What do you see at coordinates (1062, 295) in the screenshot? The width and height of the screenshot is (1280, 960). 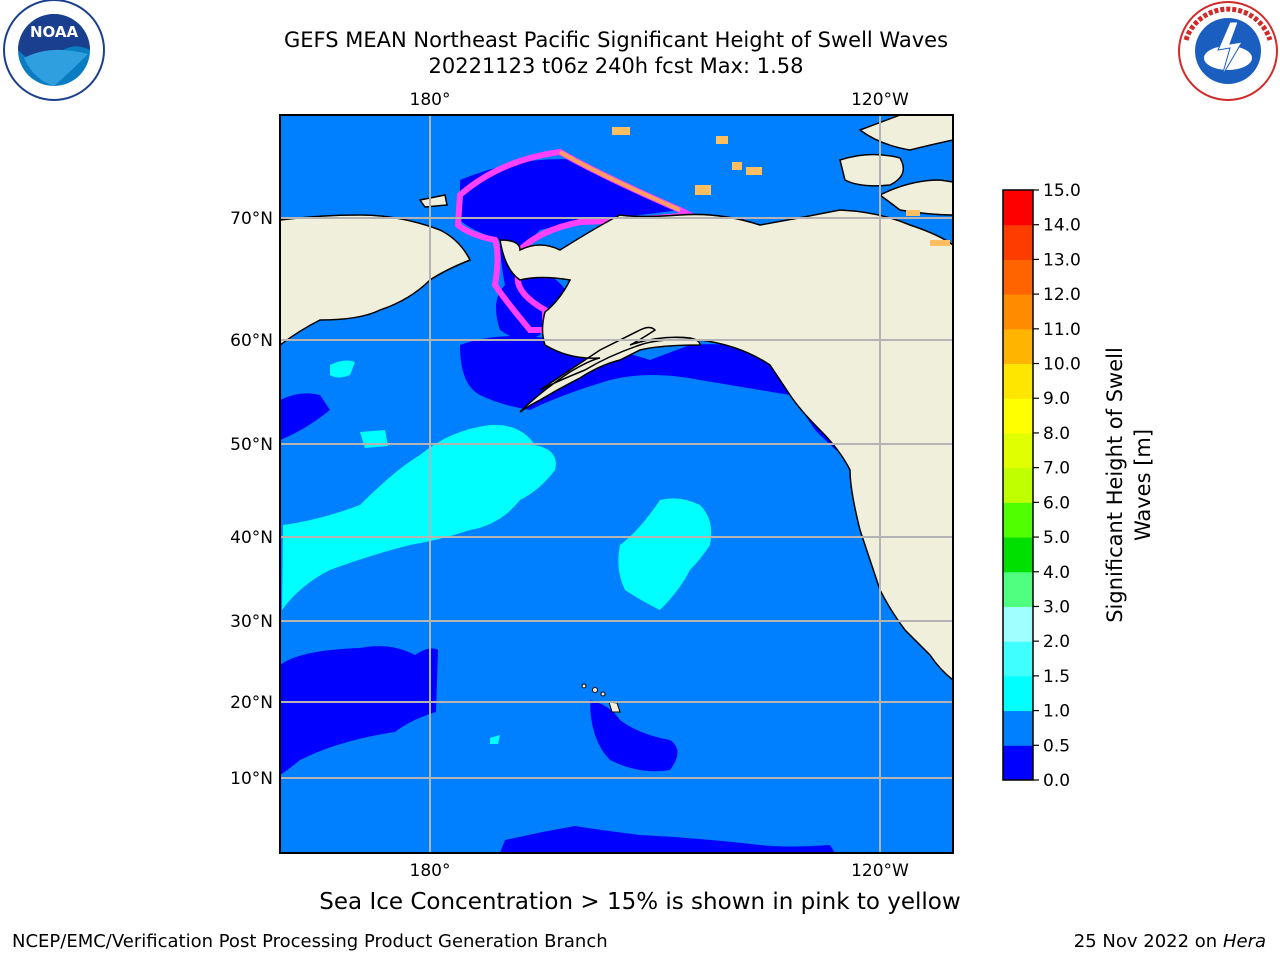 I see `colorbar-tick-label: 12.0` at bounding box center [1062, 295].